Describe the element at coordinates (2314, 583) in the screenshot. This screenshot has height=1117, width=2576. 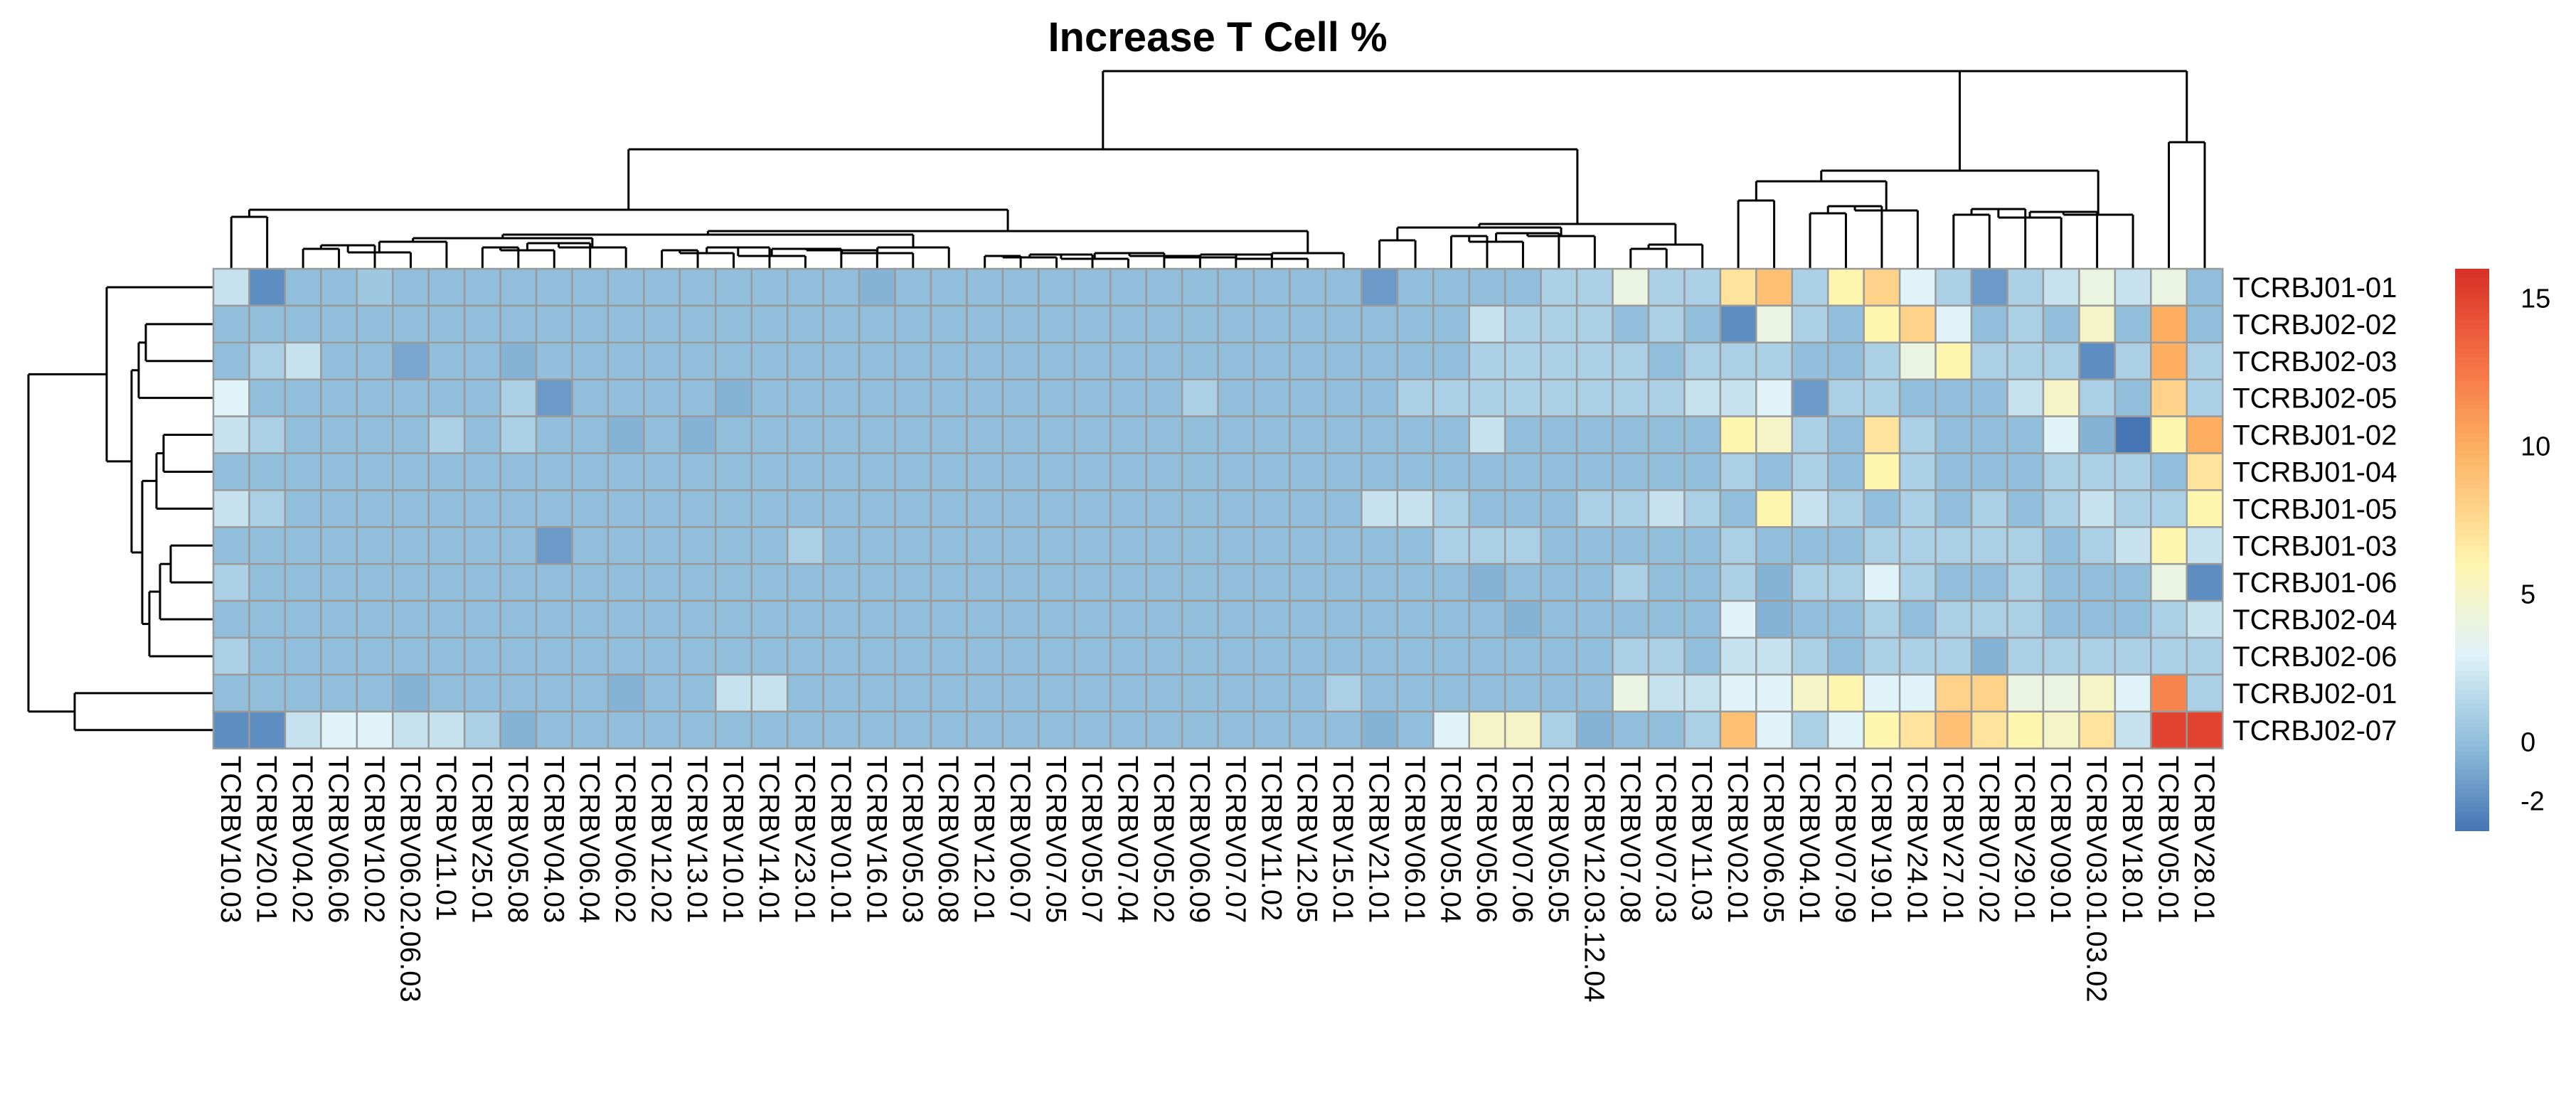
I see `row-label: TCRBJ01-06` at that location.